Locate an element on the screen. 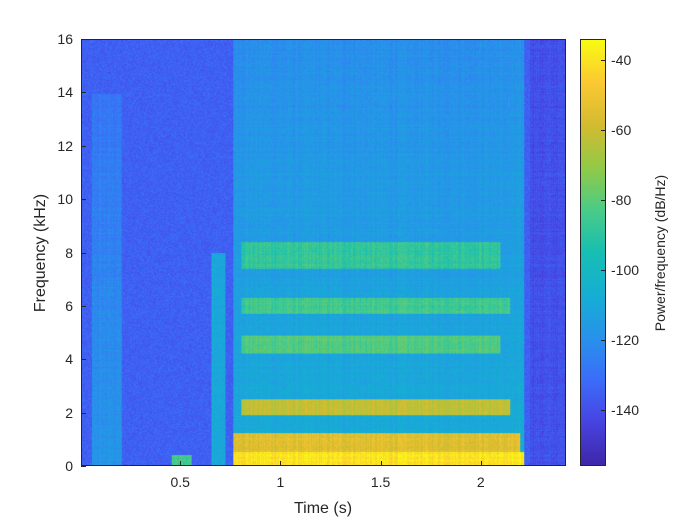 The width and height of the screenshot is (700, 525). colorbar is located at coordinates (593, 252).